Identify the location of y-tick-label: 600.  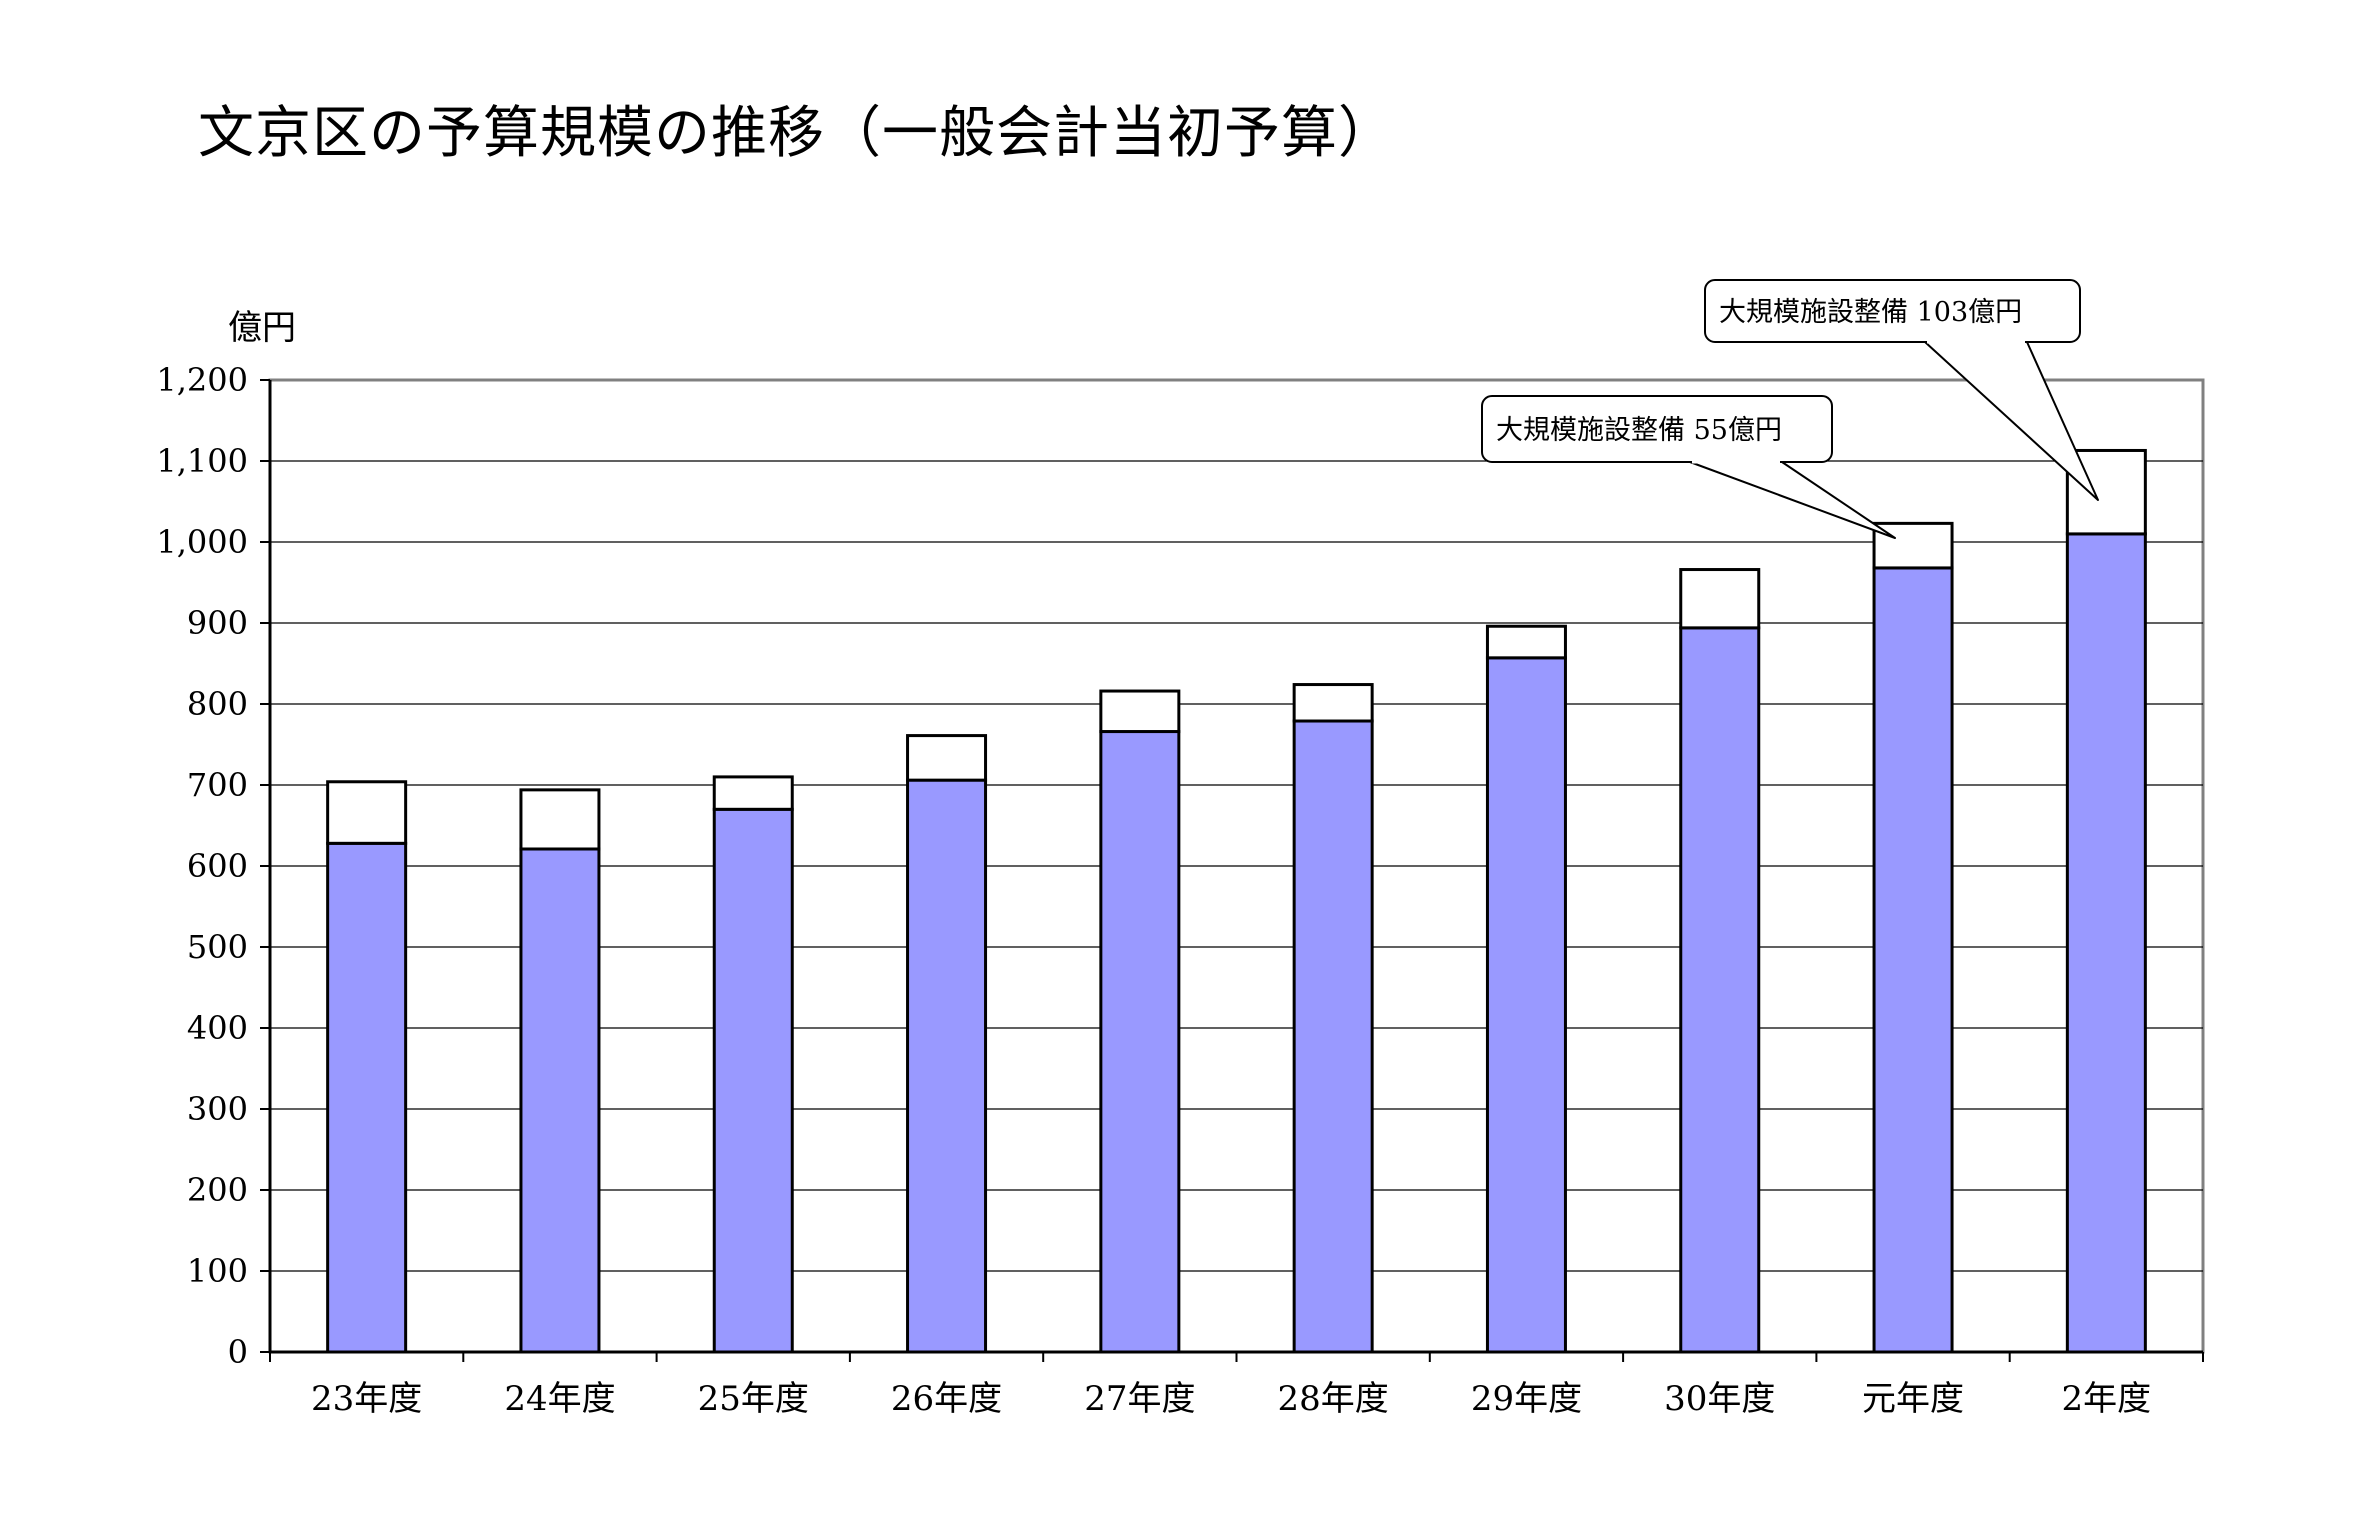
(217, 866).